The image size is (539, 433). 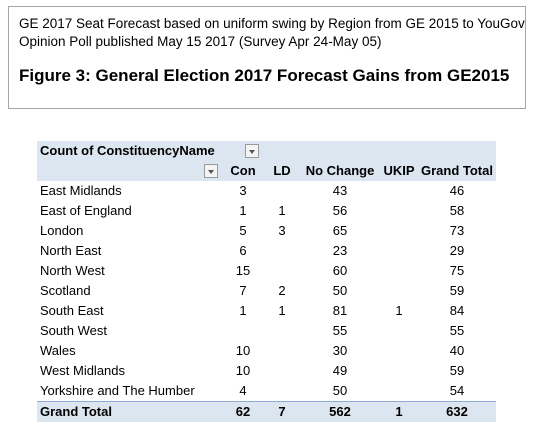 I want to click on grand-total-row: Grand Total 62 7 562 1 632, so click(x=266, y=411).